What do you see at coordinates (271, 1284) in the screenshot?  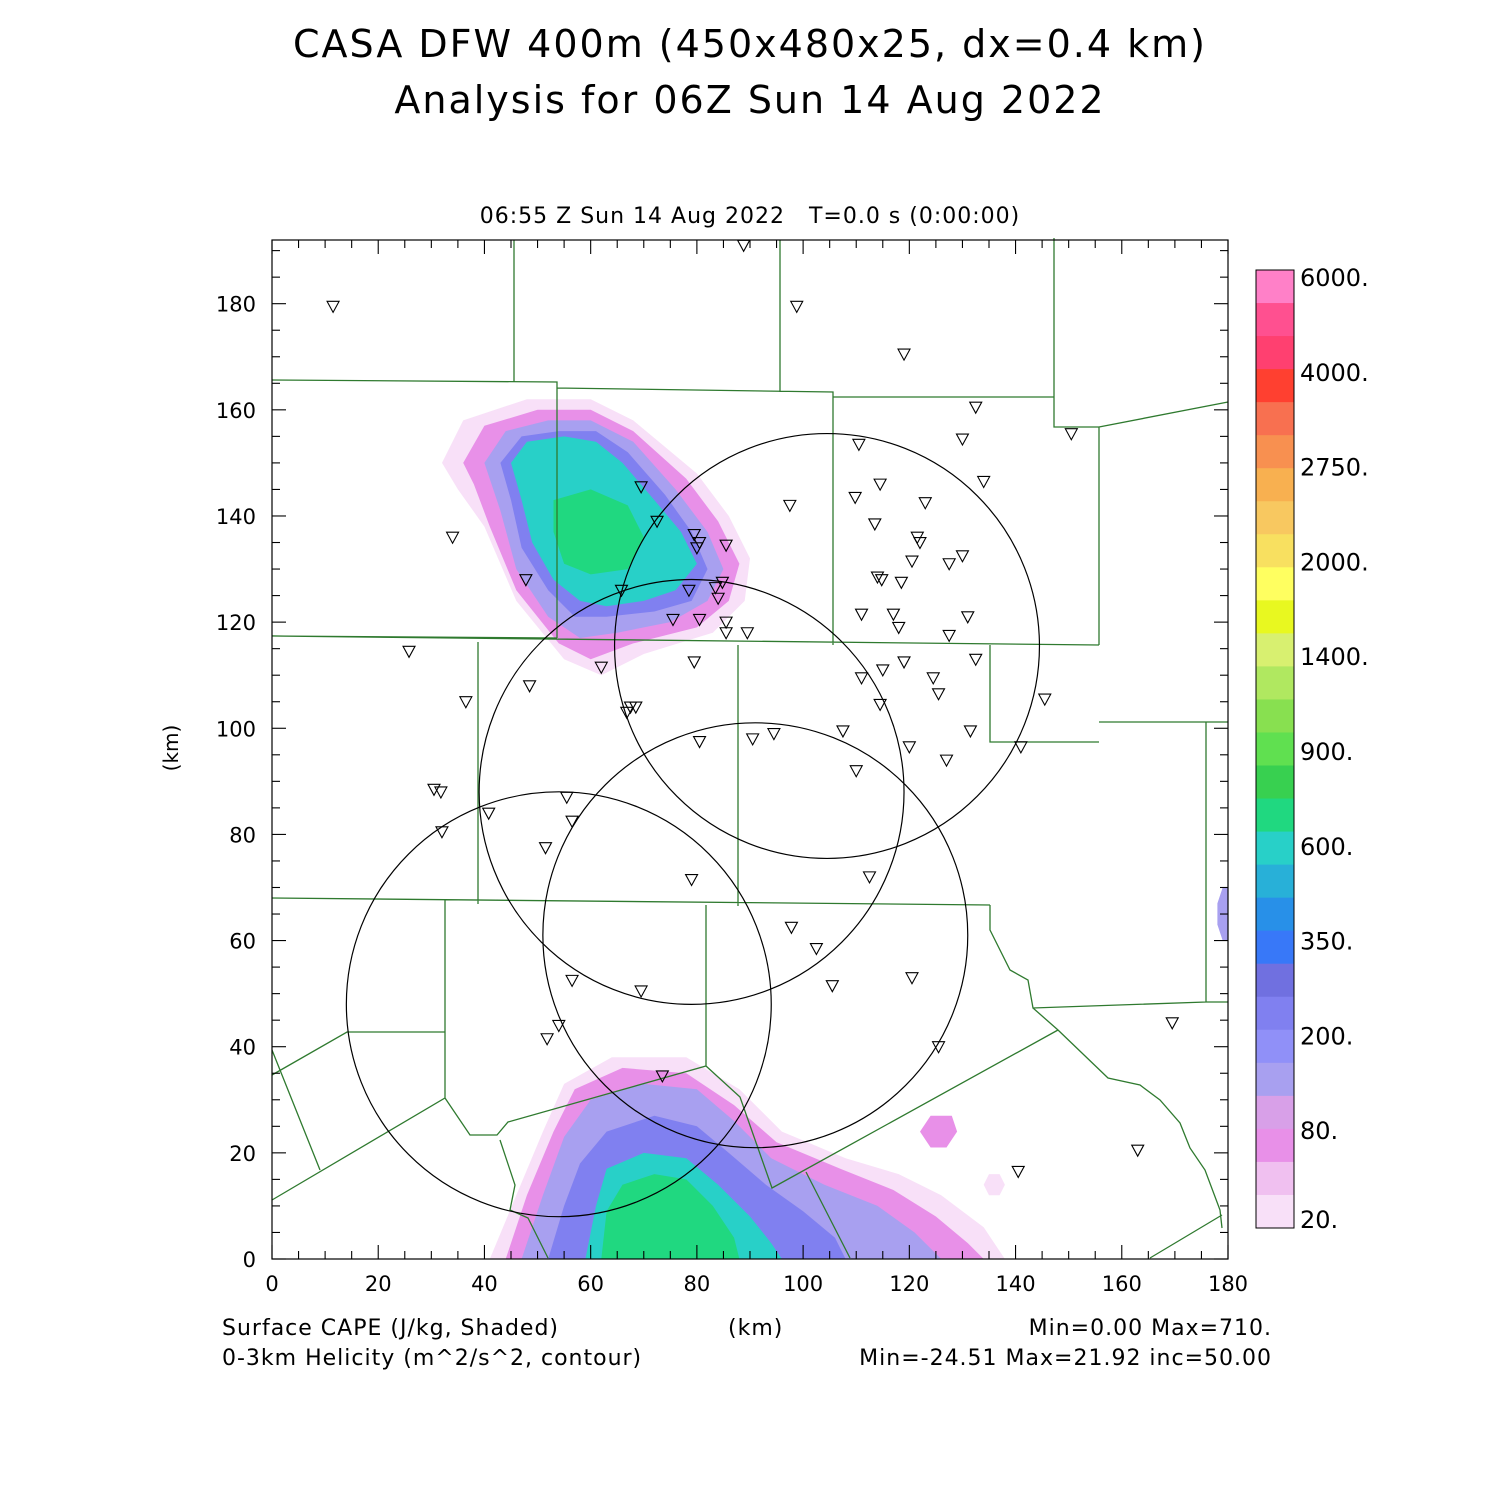 I see `x-tick-label: 0` at bounding box center [271, 1284].